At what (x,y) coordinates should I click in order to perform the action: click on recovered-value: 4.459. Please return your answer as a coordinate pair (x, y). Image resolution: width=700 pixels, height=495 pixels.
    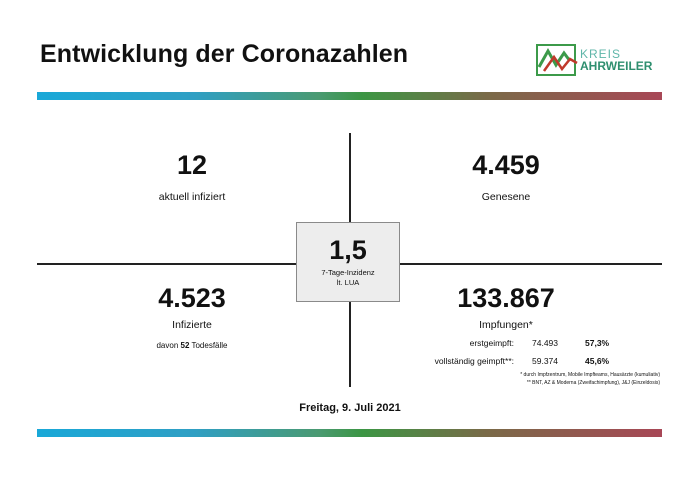
    Looking at the image, I should click on (506, 165).